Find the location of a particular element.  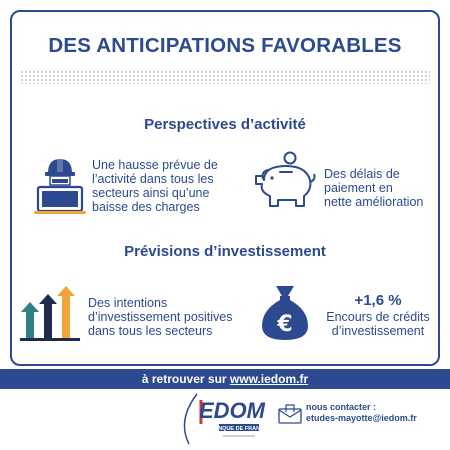

website-link: www.iedom.fr is located at coordinates (269, 379).